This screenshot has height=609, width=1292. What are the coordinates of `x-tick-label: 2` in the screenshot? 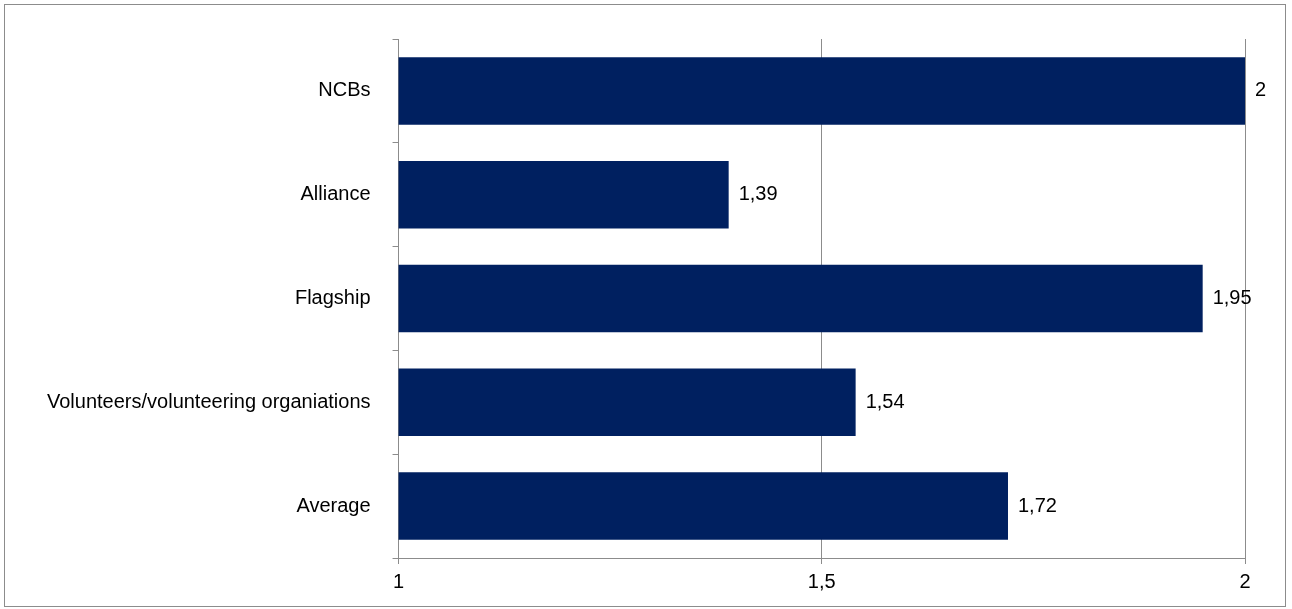 It's located at (1245, 580).